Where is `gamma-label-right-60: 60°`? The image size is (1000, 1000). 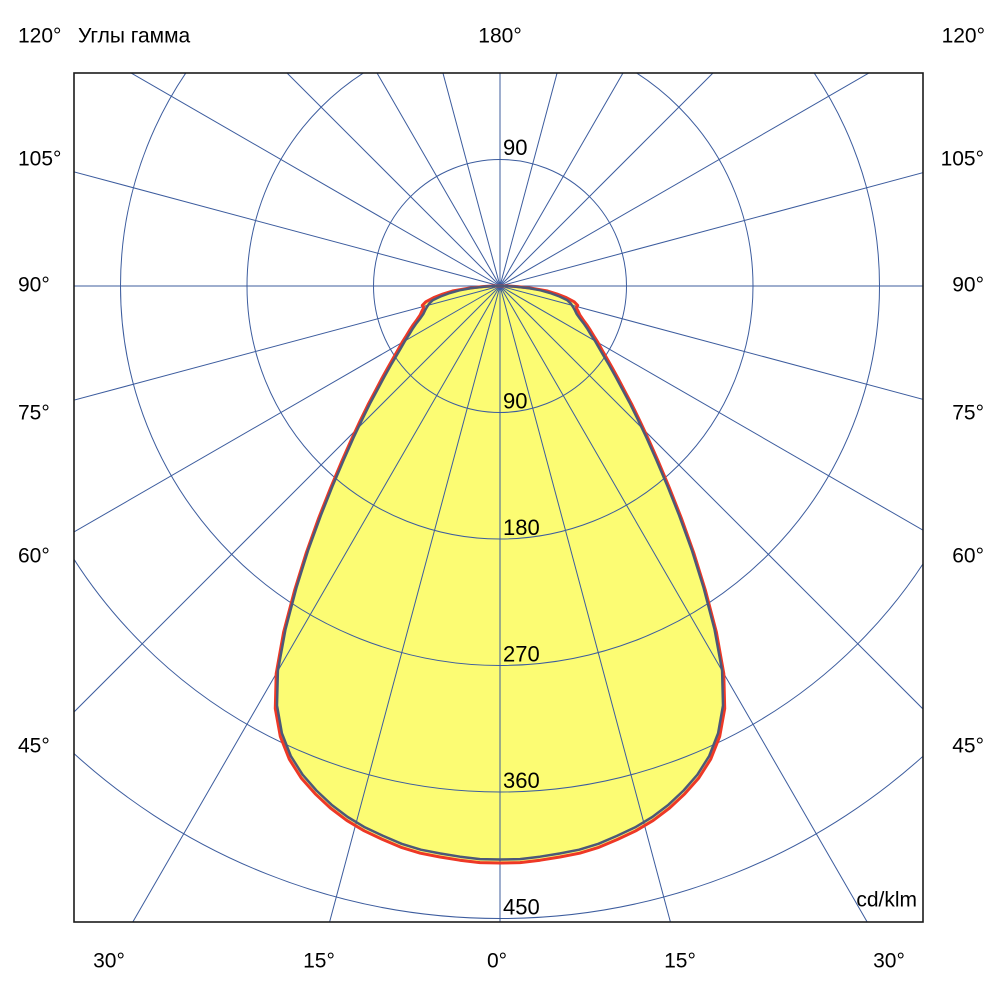
gamma-label-right-60: 60° is located at coordinates (968, 556).